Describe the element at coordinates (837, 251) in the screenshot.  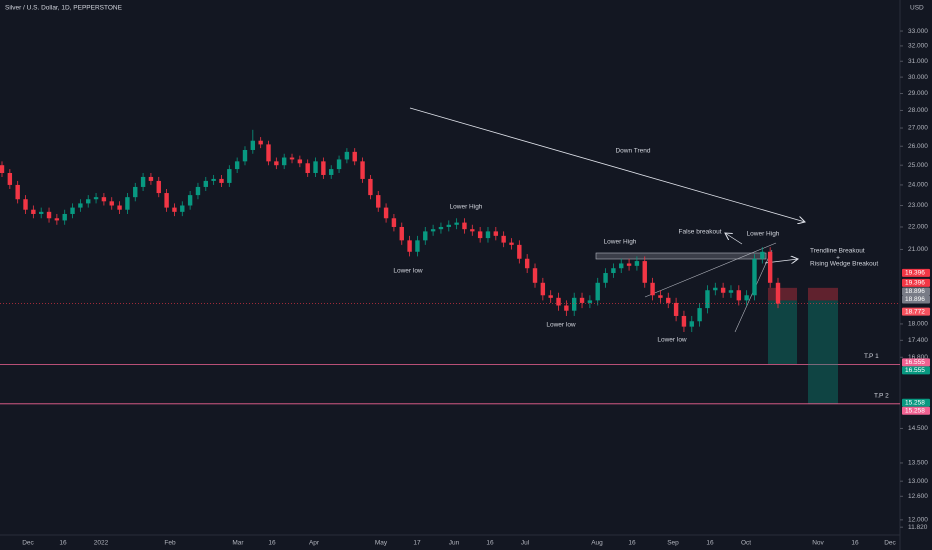
I see `annotation: Trendline Breakout` at that location.